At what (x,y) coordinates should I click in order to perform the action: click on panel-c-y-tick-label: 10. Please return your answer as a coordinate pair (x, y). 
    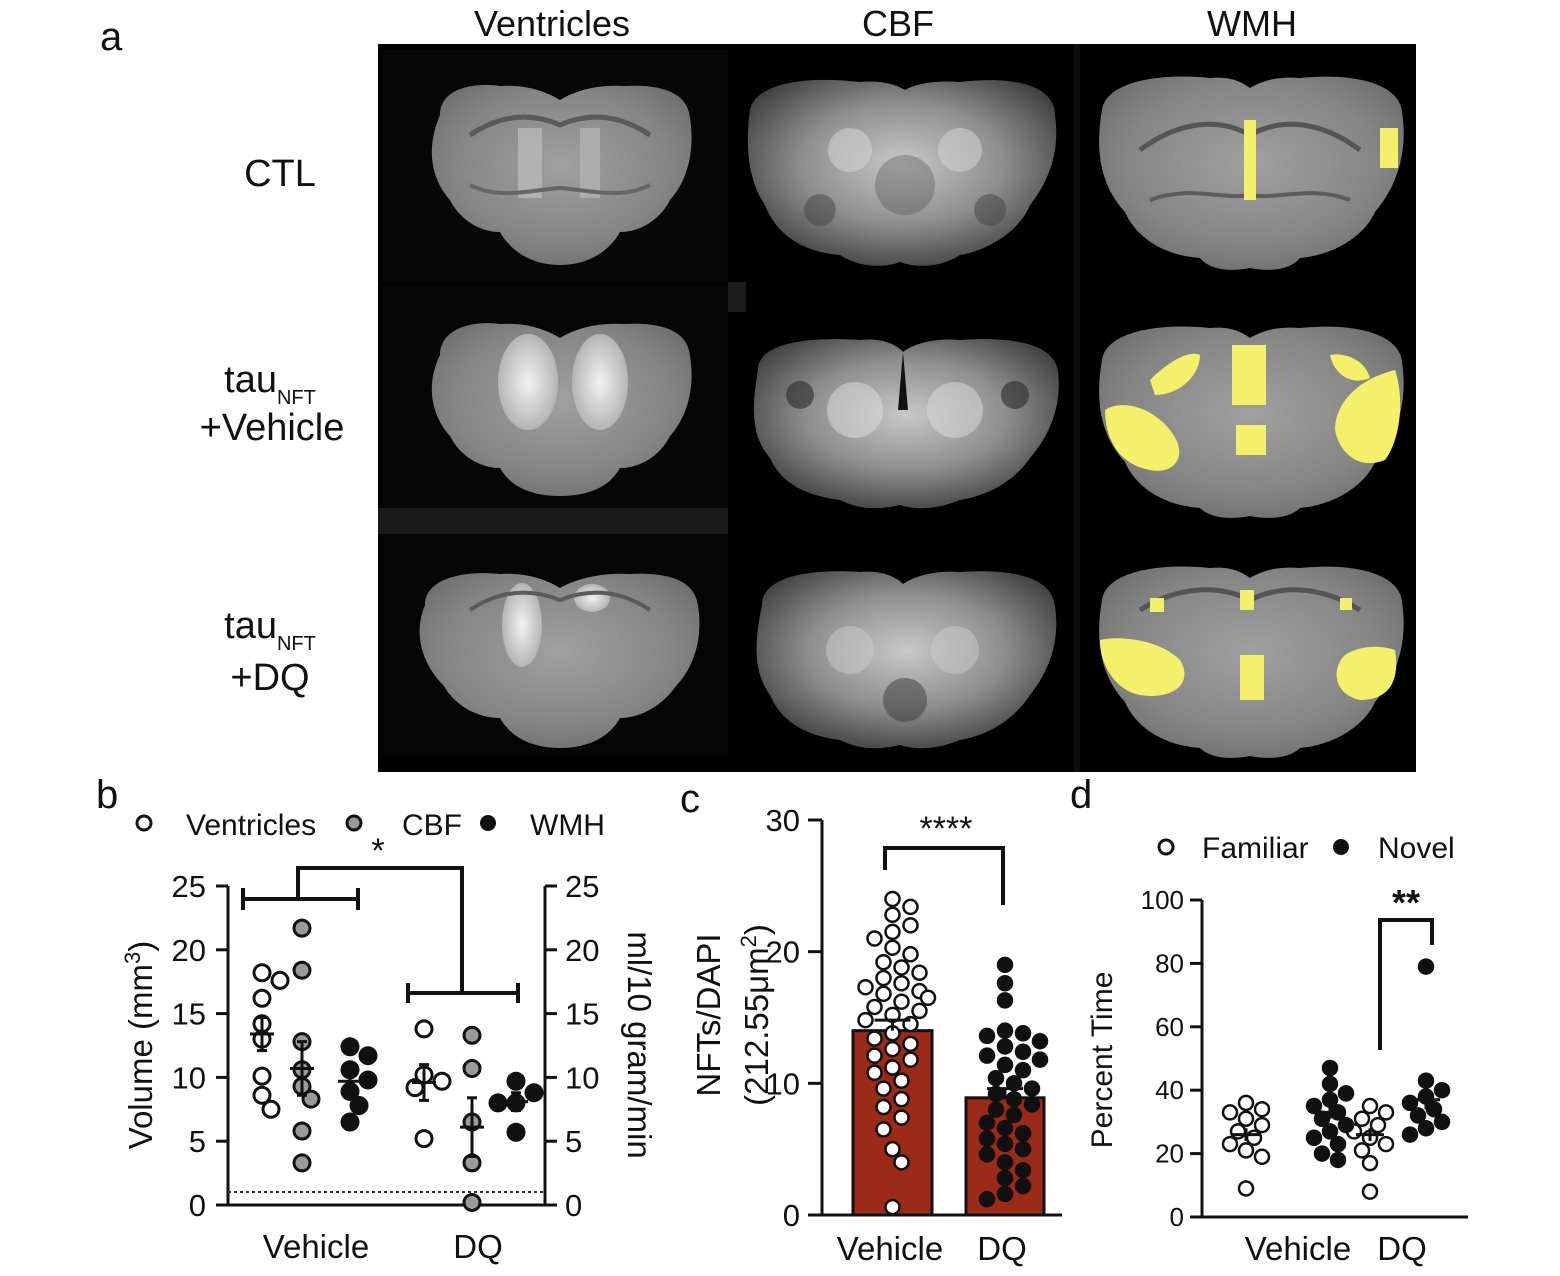
    Looking at the image, I should click on (783, 1083).